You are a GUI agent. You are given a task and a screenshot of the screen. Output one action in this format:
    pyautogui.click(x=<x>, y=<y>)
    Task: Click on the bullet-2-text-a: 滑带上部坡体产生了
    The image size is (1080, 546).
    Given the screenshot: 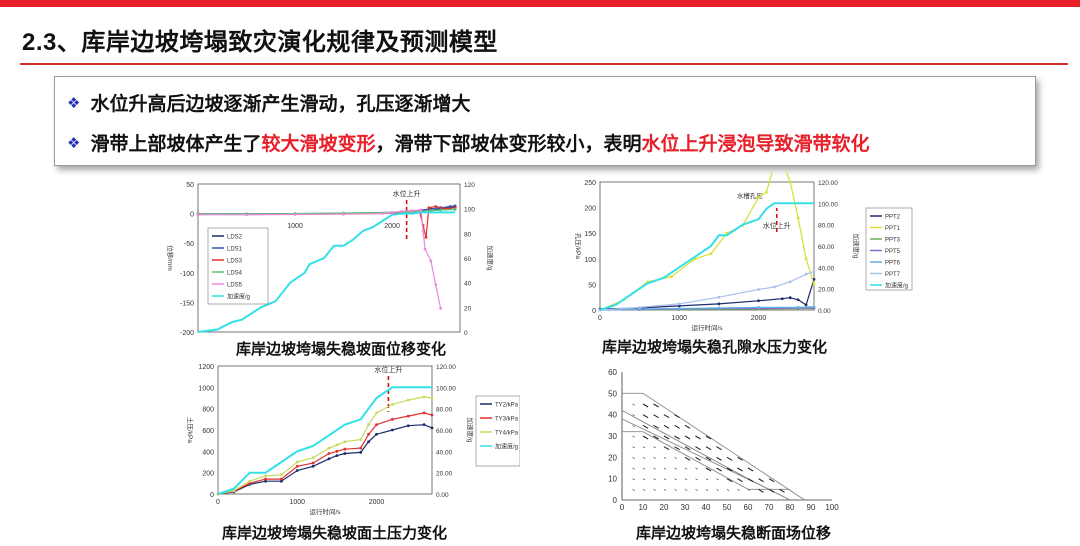 What is the action you would take?
    pyautogui.click(x=176, y=144)
    